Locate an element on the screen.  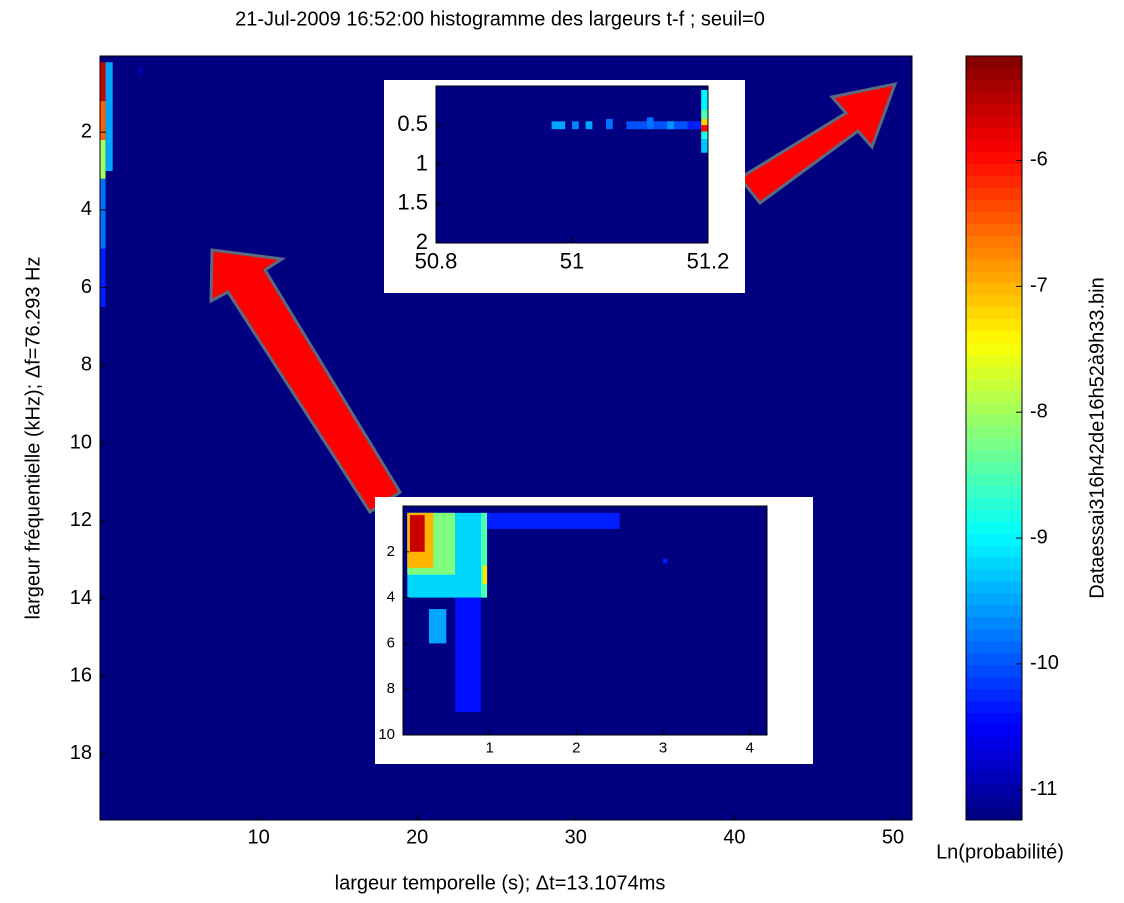
heatmap-background is located at coordinates (572, 164).